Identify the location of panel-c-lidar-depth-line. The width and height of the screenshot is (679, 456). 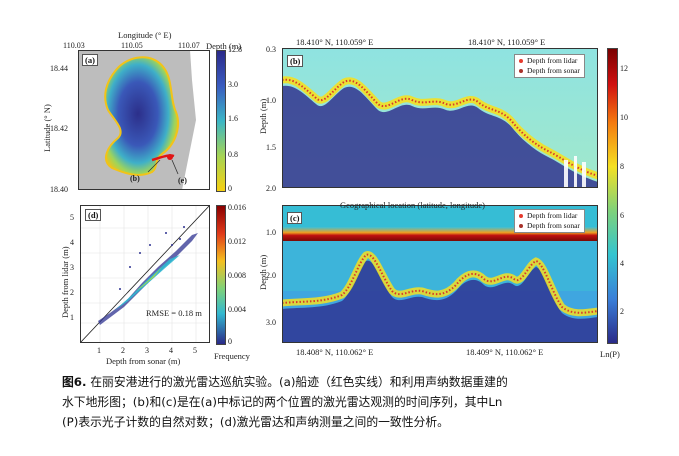
(440, 283).